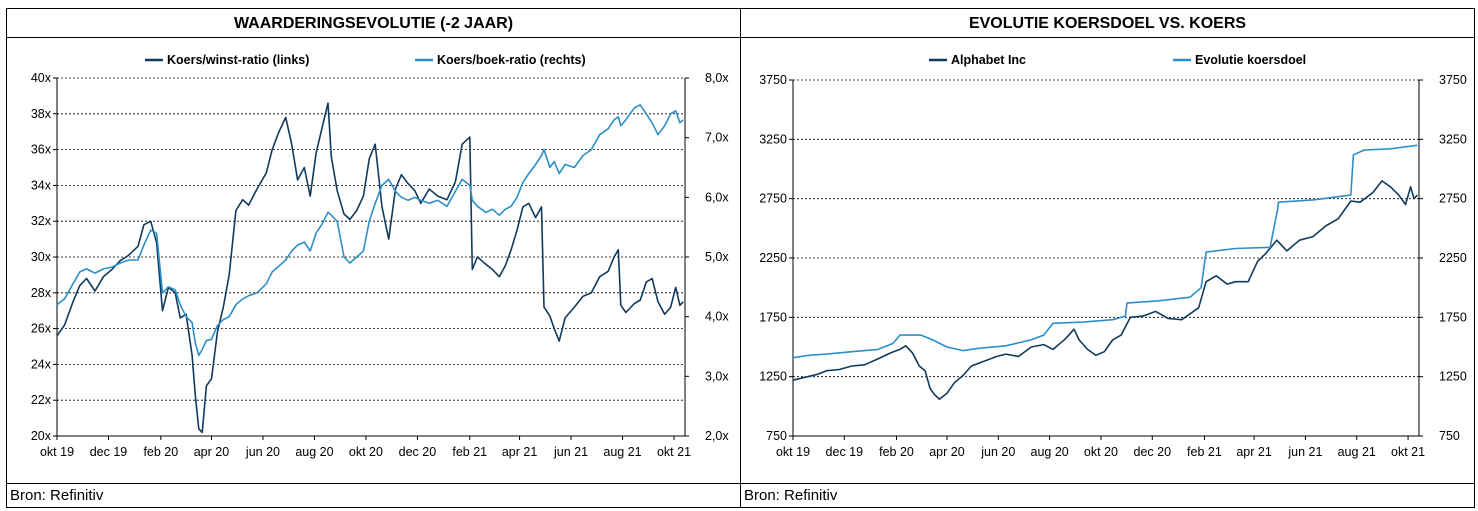  Describe the element at coordinates (41, 436) in the screenshot. I see `y-left-tick-label: 20x` at that location.